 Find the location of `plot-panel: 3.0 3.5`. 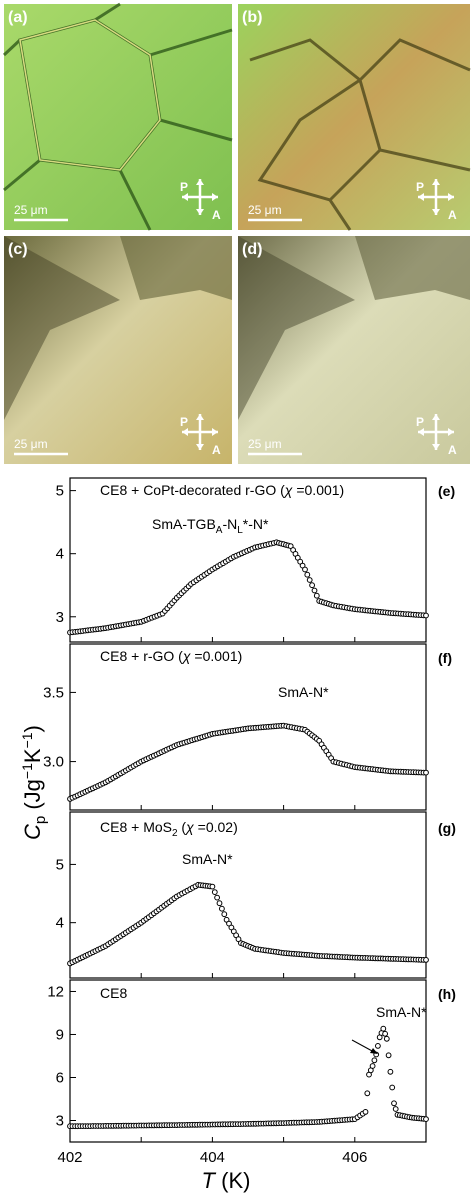

plot-panel: 3.0 3.5 is located at coordinates (236, 727).